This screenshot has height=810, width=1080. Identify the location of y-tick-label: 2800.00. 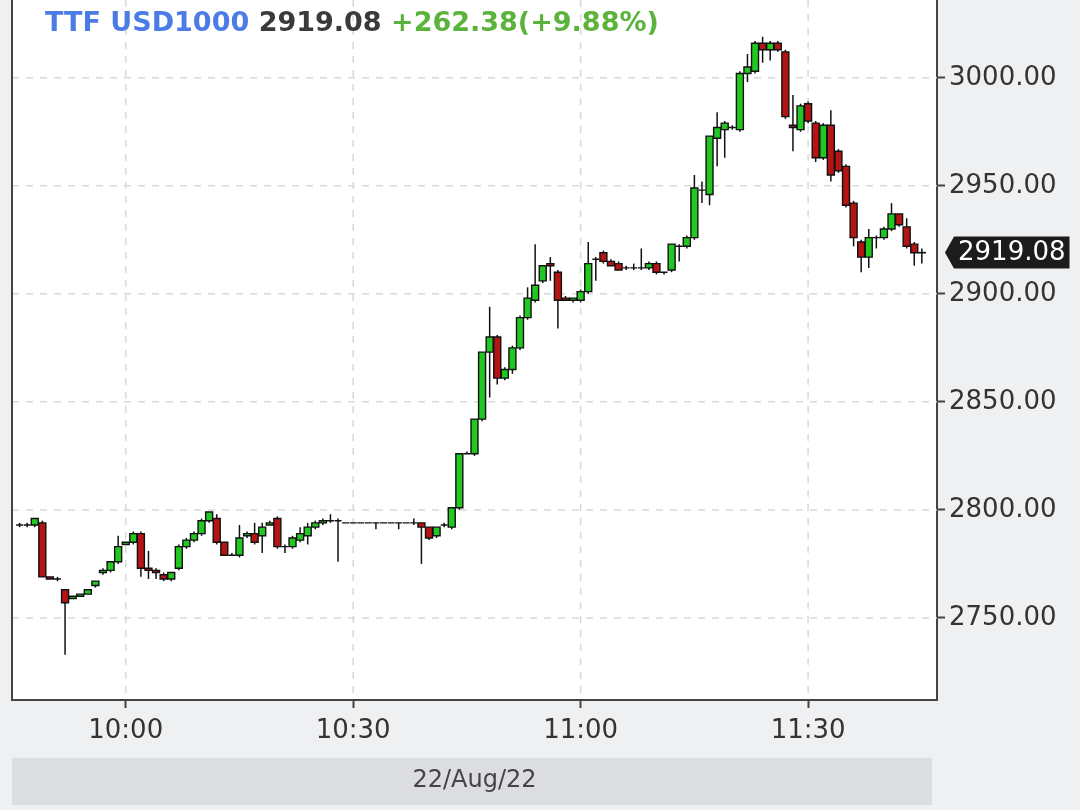
(1003, 507).